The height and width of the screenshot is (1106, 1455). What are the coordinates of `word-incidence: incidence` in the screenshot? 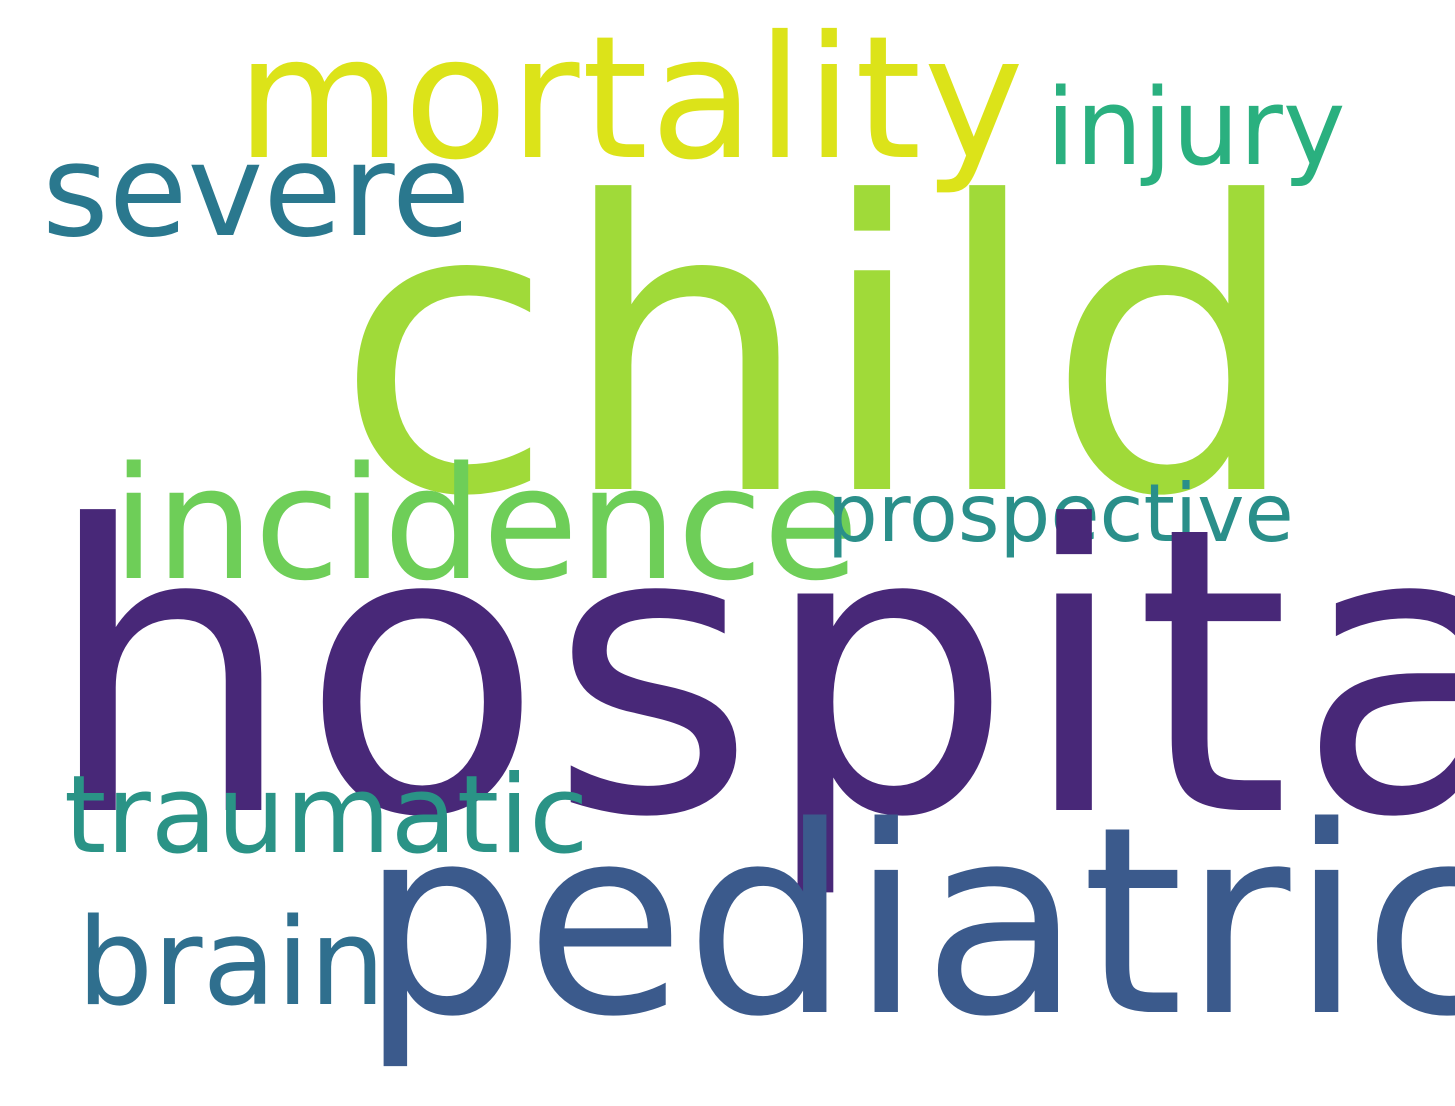 It's located at (485, 524).